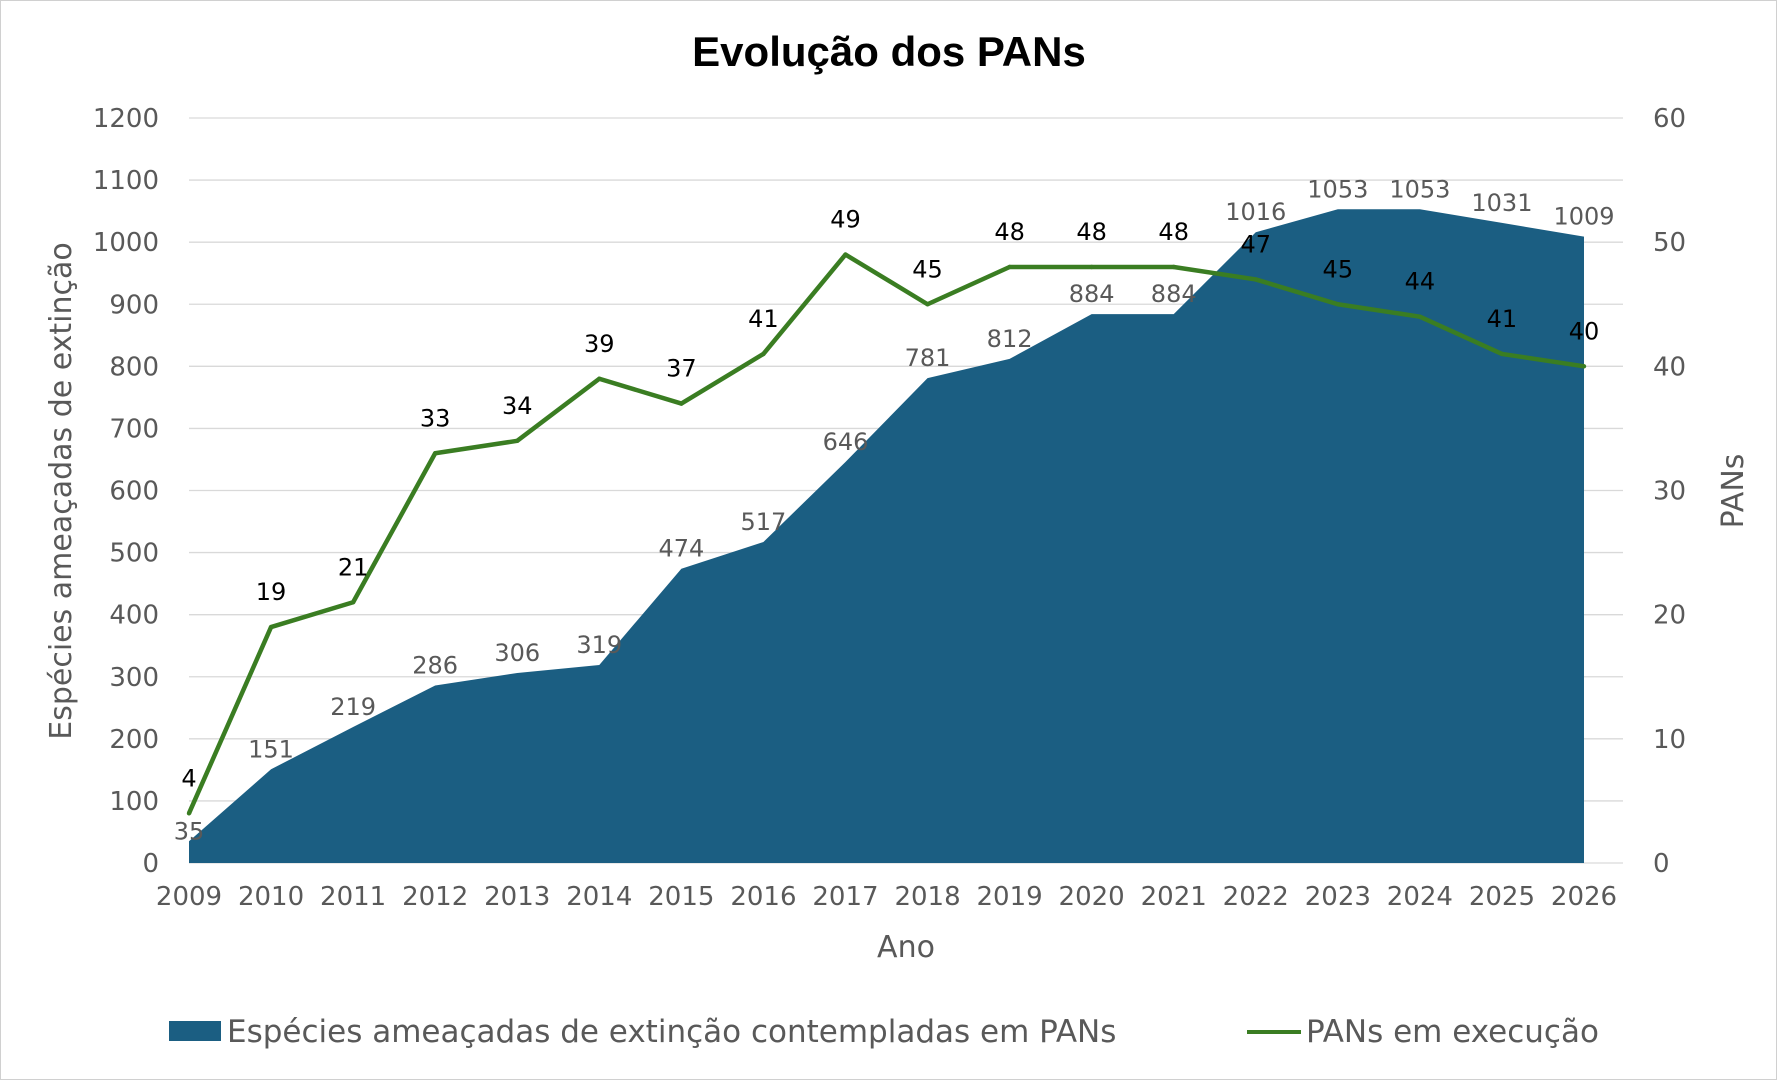 This screenshot has height=1081, width=1777. Describe the element at coordinates (845, 220) in the screenshot. I see `line-data-label: 49` at that location.